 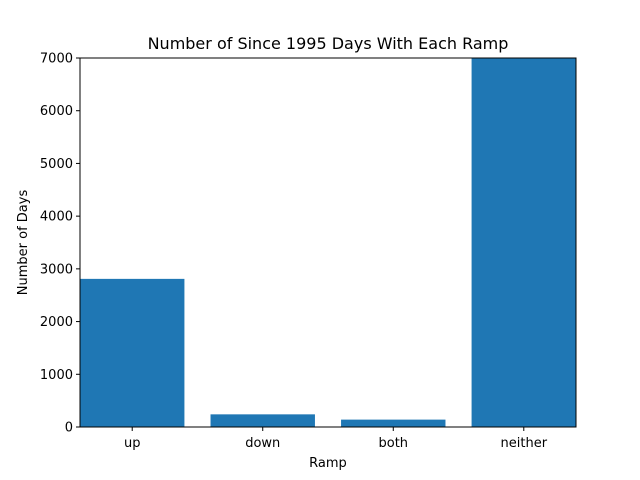 I want to click on bar-both, so click(x=393, y=423).